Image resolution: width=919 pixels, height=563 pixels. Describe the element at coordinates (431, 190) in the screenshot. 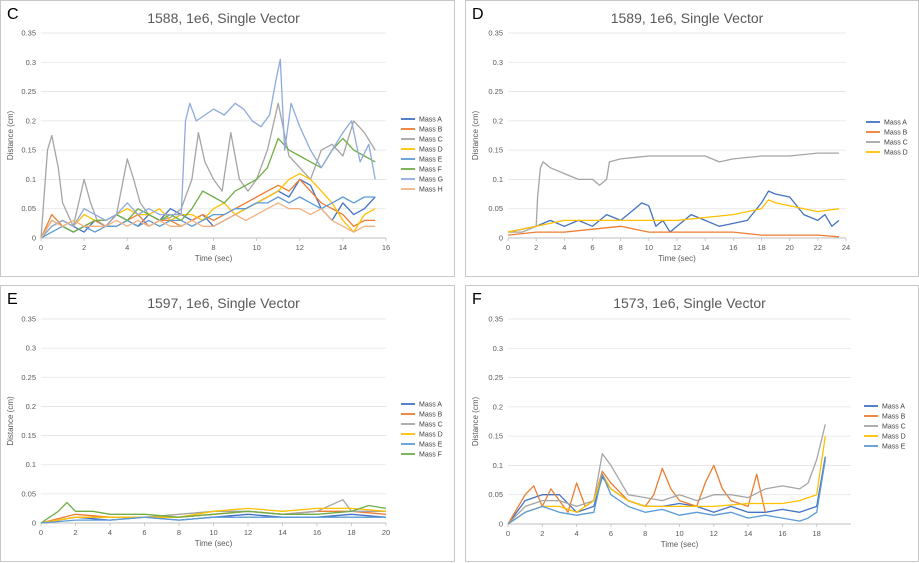

I see `legend-entry: Mass H` at that location.